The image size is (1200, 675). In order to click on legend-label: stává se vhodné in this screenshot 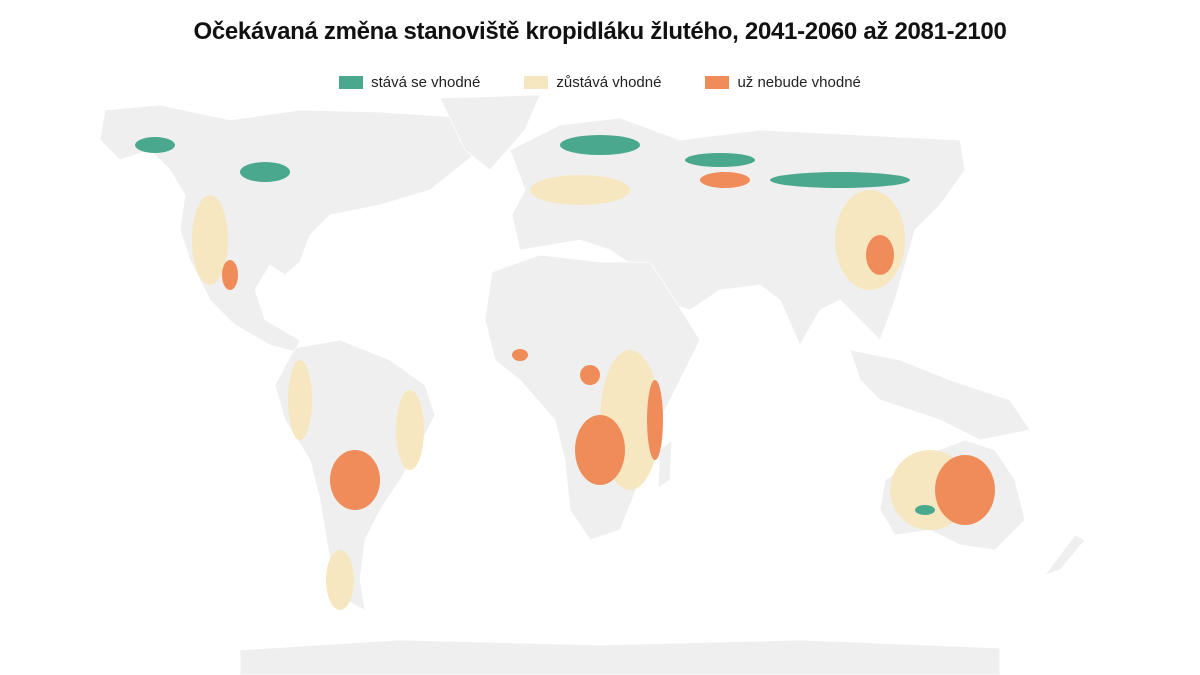, I will do `click(426, 82)`.